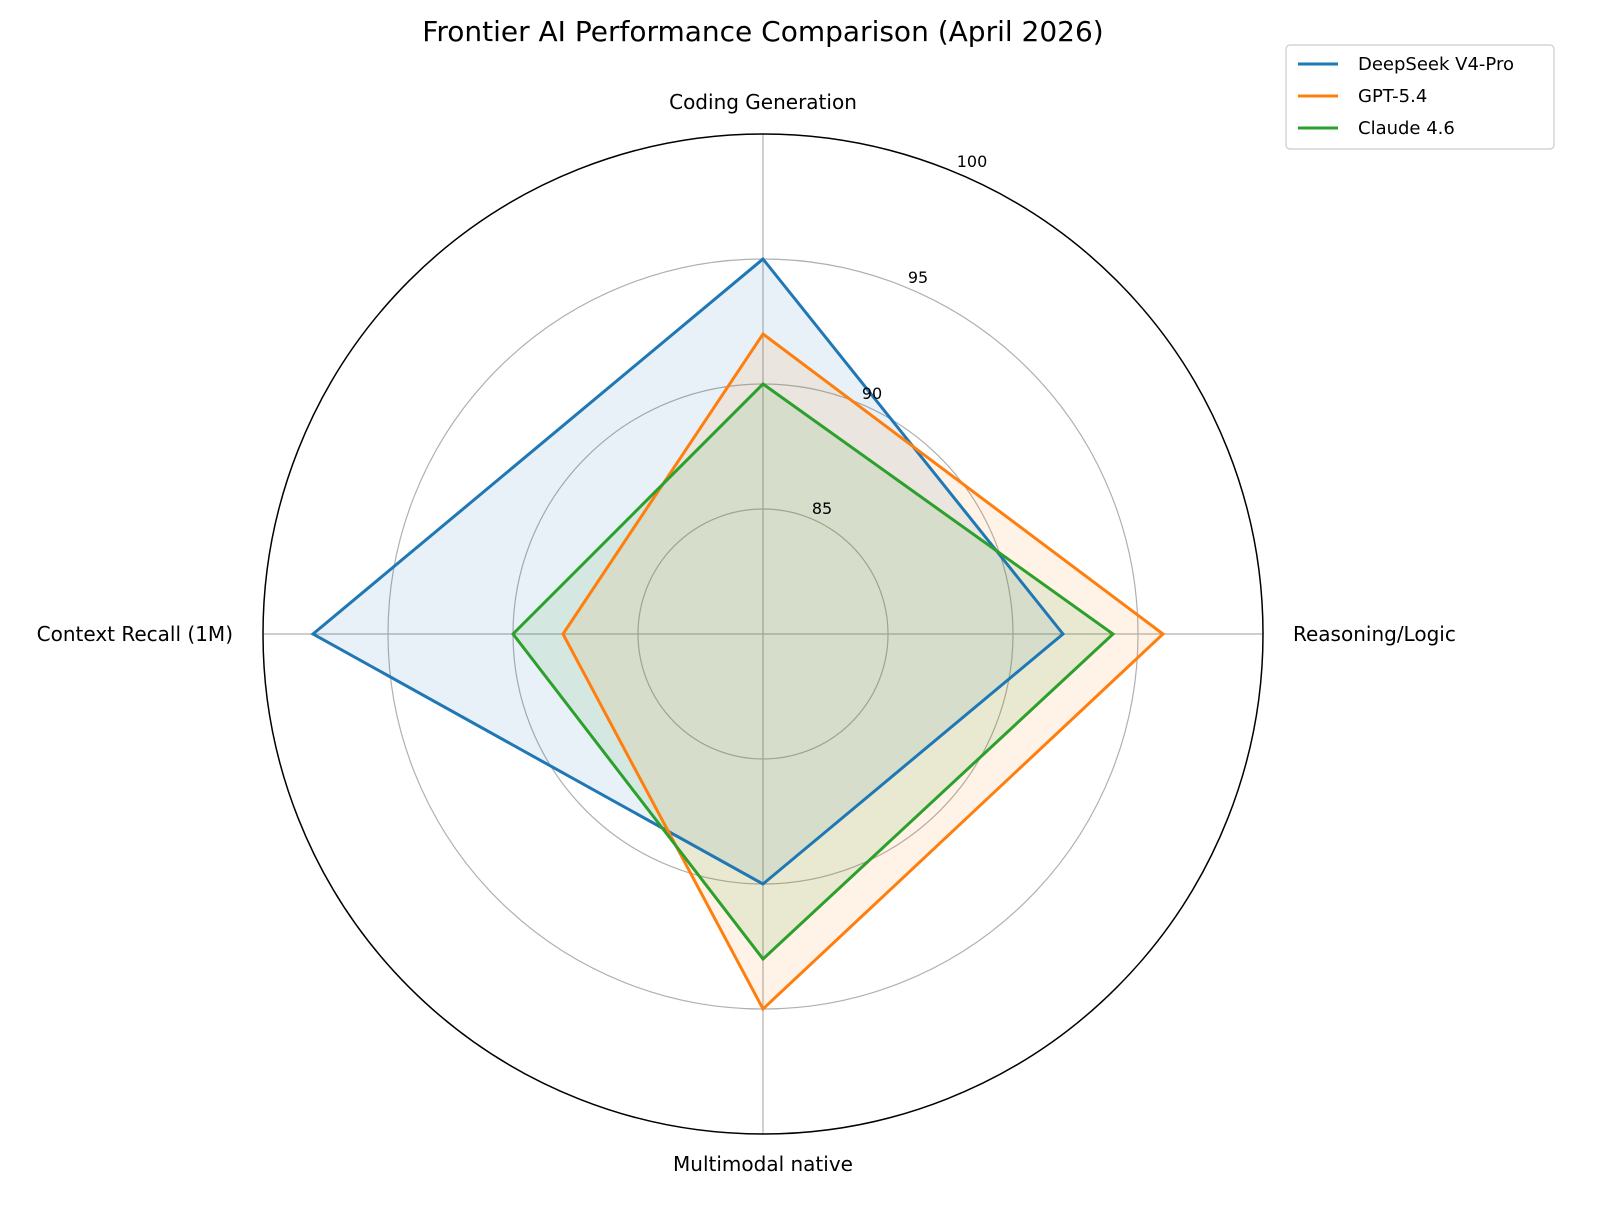 The height and width of the screenshot is (1216, 1600). Describe the element at coordinates (918, 277) in the screenshot. I see `tick-label-95: 95` at that location.